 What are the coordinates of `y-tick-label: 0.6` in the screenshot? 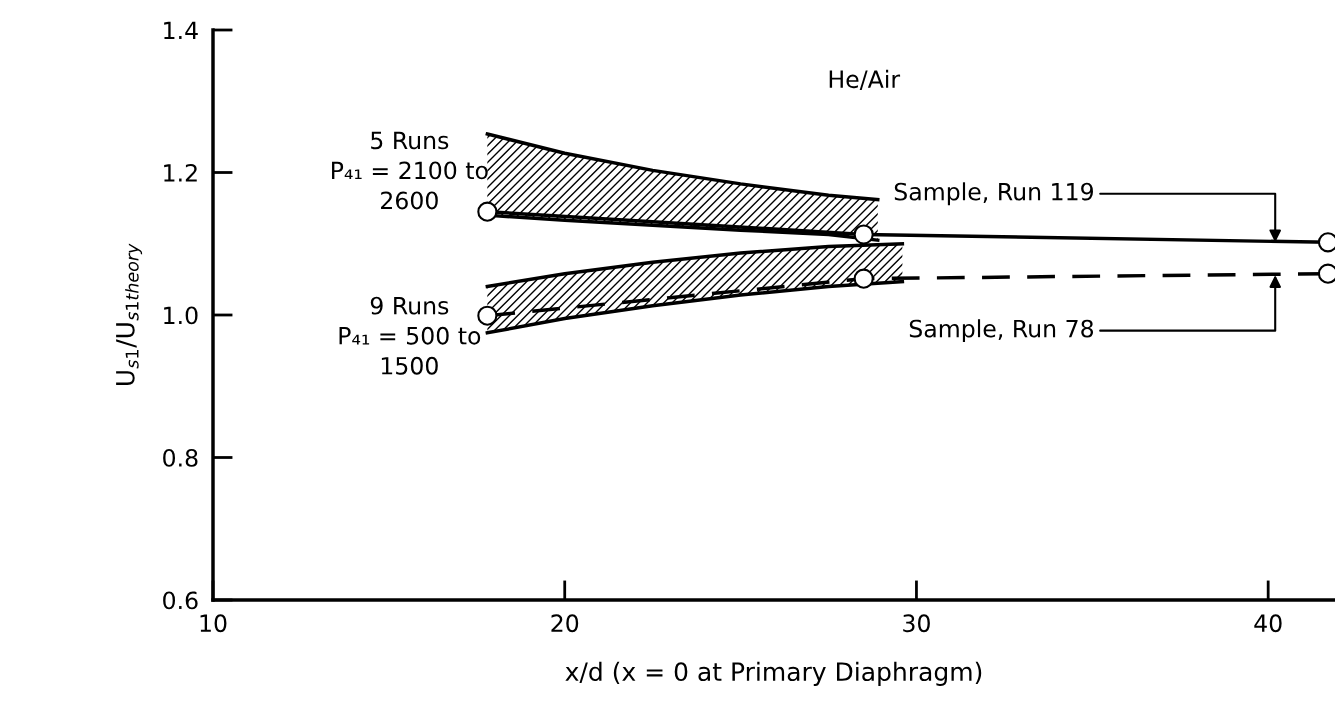 It's located at (180, 600).